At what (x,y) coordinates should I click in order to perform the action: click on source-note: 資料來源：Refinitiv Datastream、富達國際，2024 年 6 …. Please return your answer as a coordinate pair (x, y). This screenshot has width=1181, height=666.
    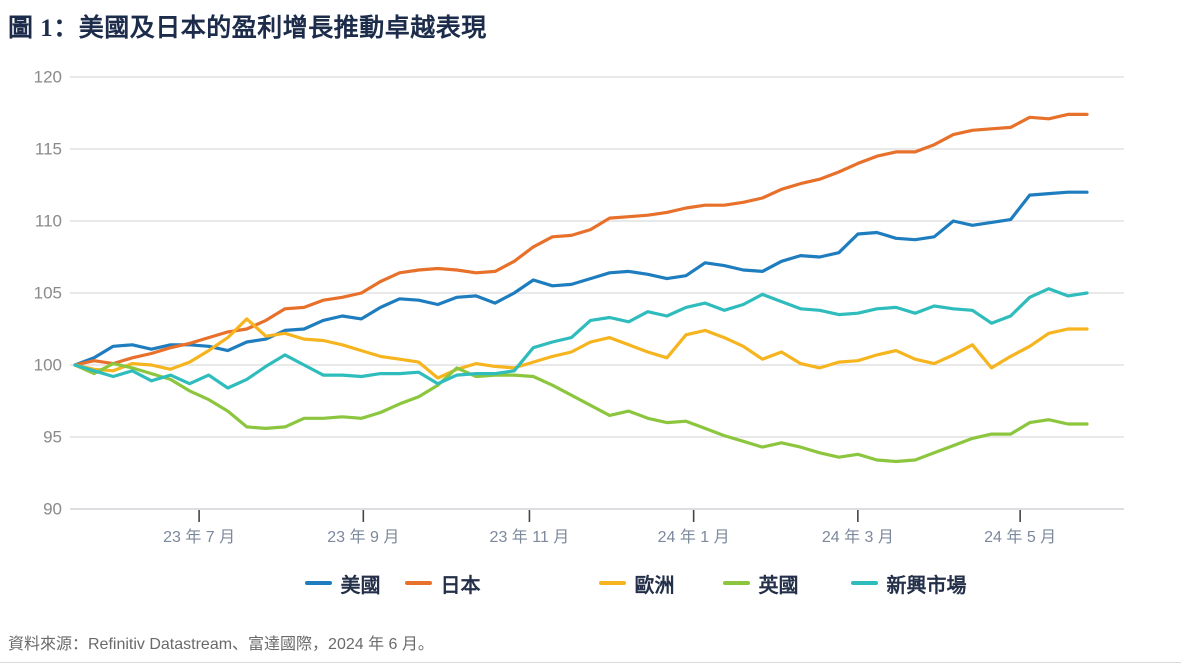
    Looking at the image, I should click on (221, 644).